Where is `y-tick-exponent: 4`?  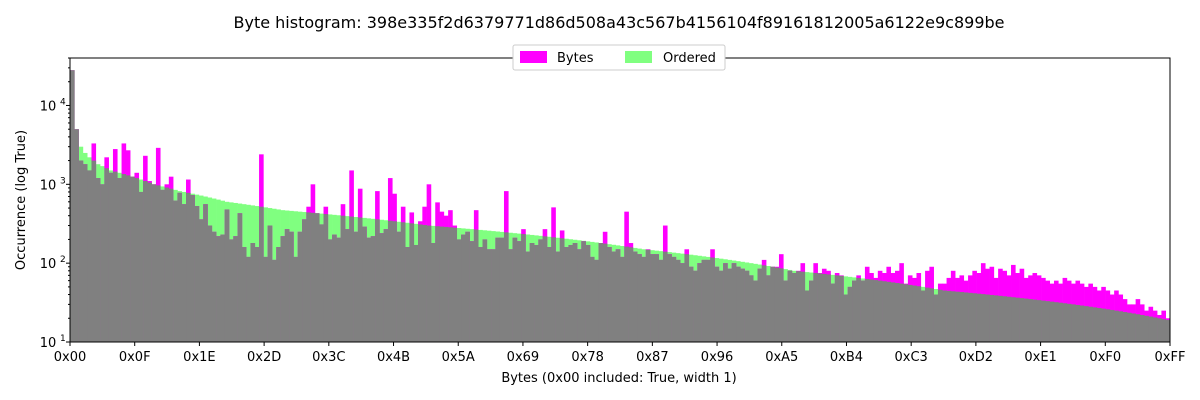 y-tick-exponent: 4 is located at coordinates (63, 102).